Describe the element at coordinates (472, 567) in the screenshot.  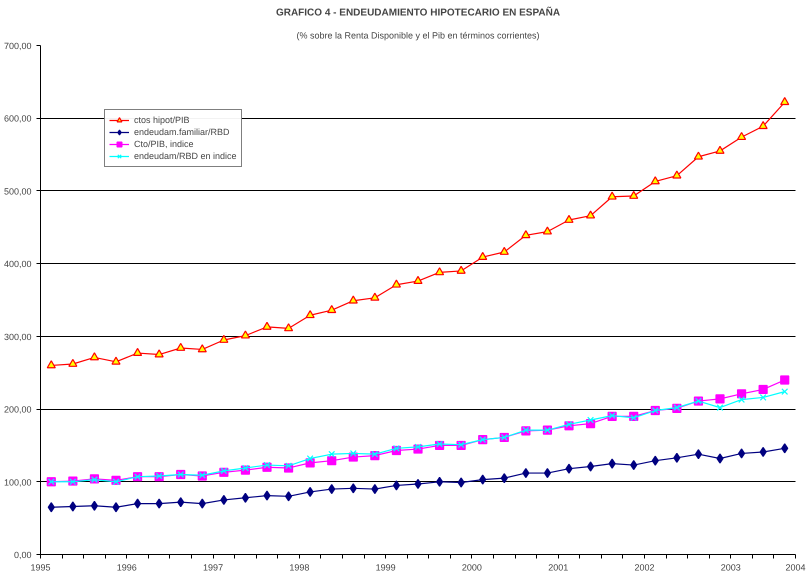
I see `x-tick-label: 2000` at that location.